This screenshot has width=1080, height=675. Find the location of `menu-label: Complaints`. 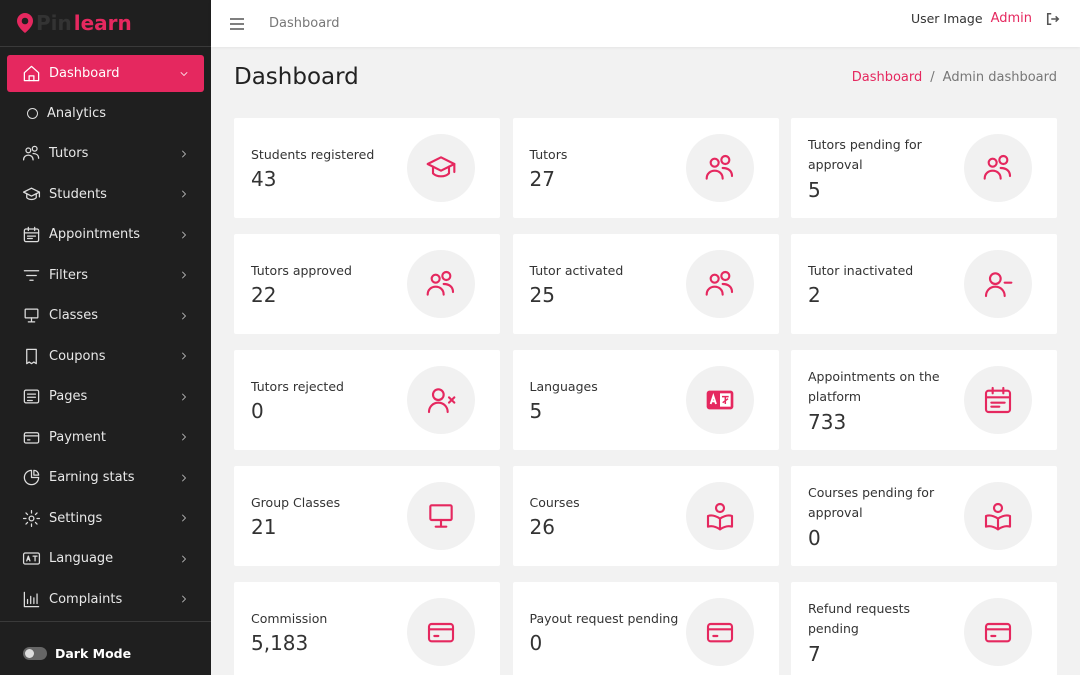

menu-label: Complaints is located at coordinates (86, 599).